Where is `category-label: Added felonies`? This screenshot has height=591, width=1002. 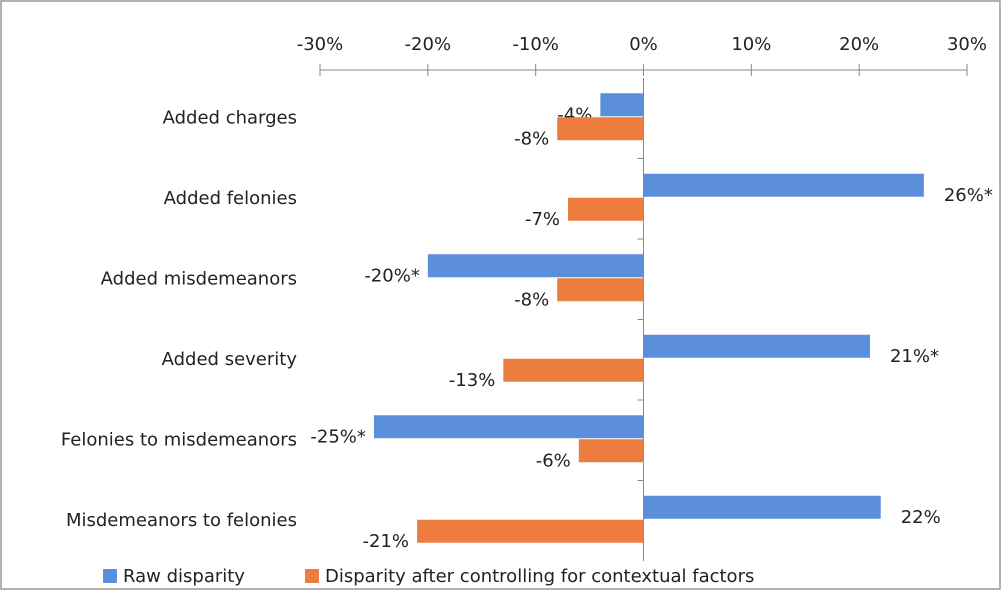 category-label: Added felonies is located at coordinates (230, 198).